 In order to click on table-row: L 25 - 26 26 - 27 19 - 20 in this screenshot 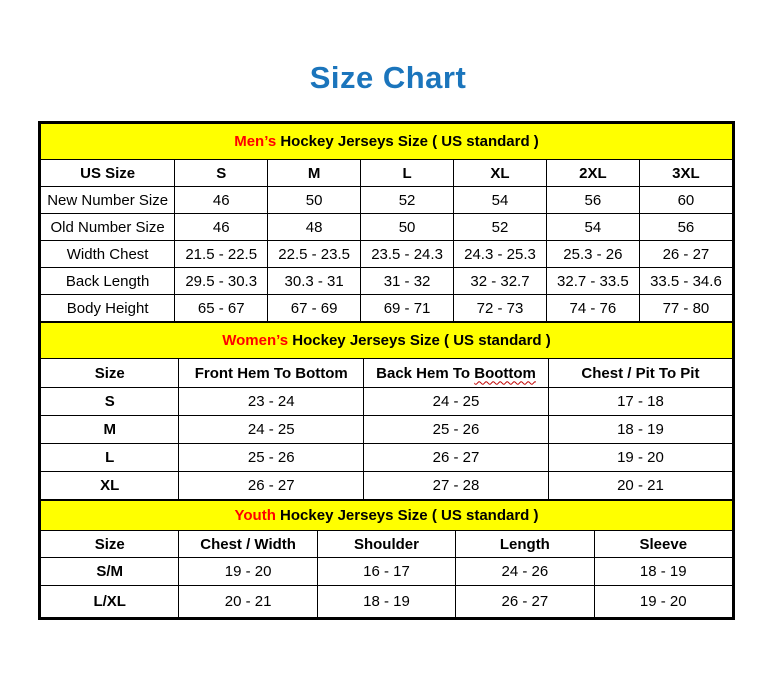, I will do `click(386, 457)`.